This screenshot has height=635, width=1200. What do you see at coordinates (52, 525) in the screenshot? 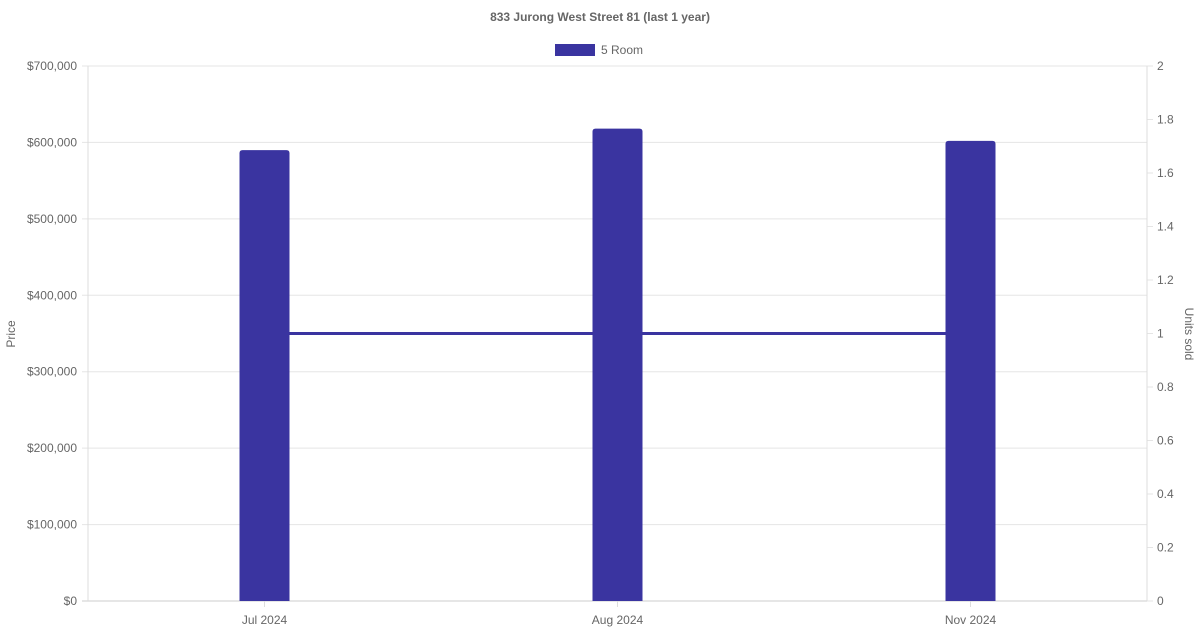
I see `y-tick-label: $100,000` at bounding box center [52, 525].